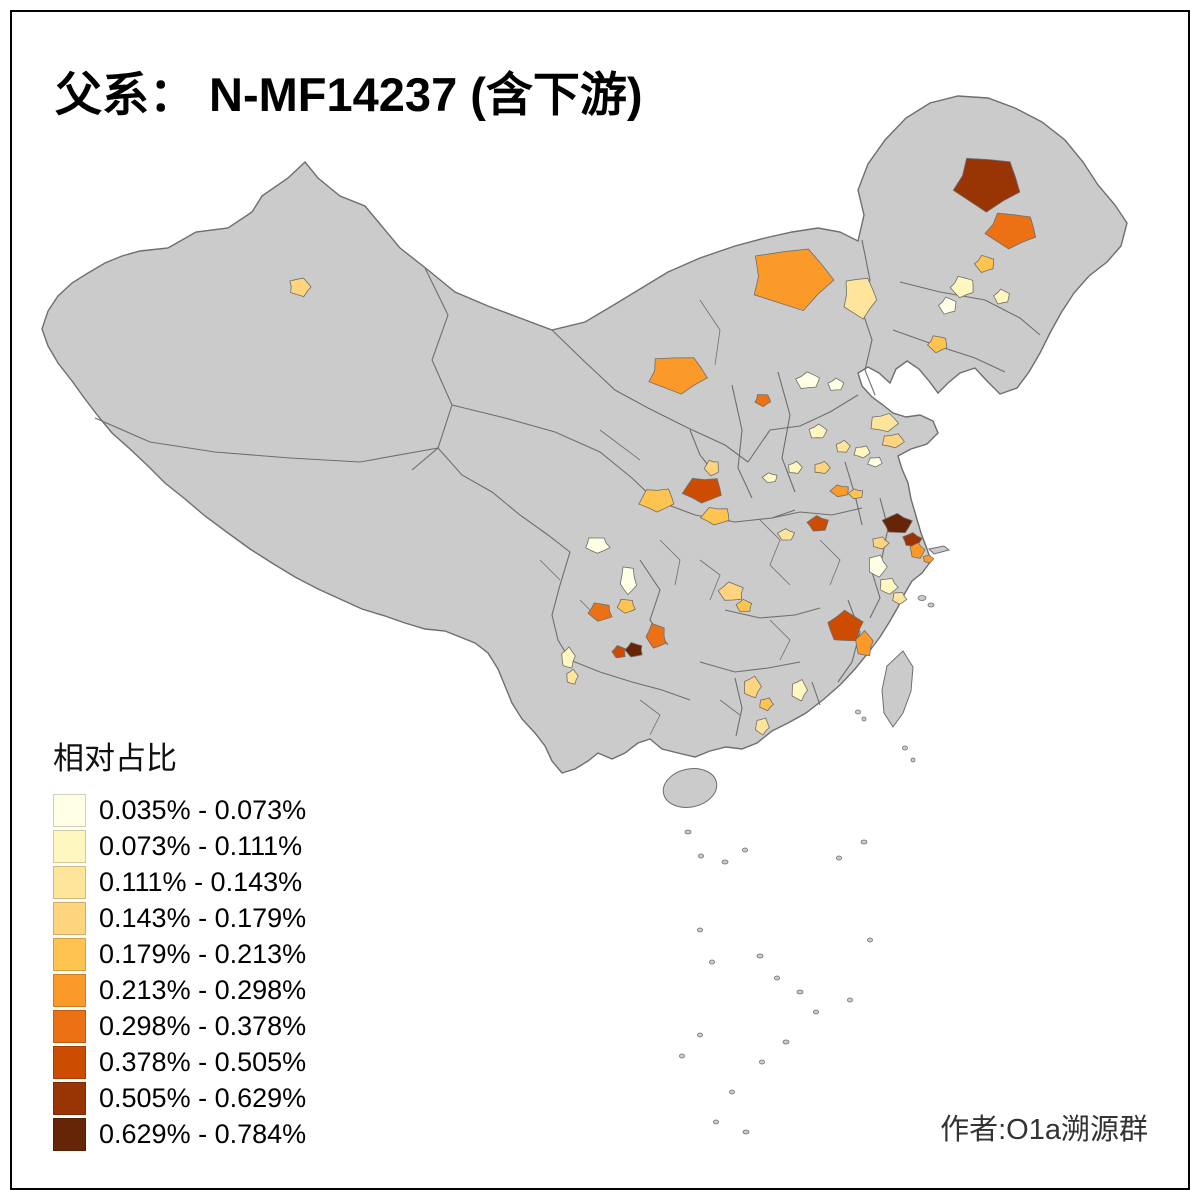 This screenshot has width=1200, height=1200. I want to click on legend-label: 0.378% - 0.505%, so click(203, 1061).